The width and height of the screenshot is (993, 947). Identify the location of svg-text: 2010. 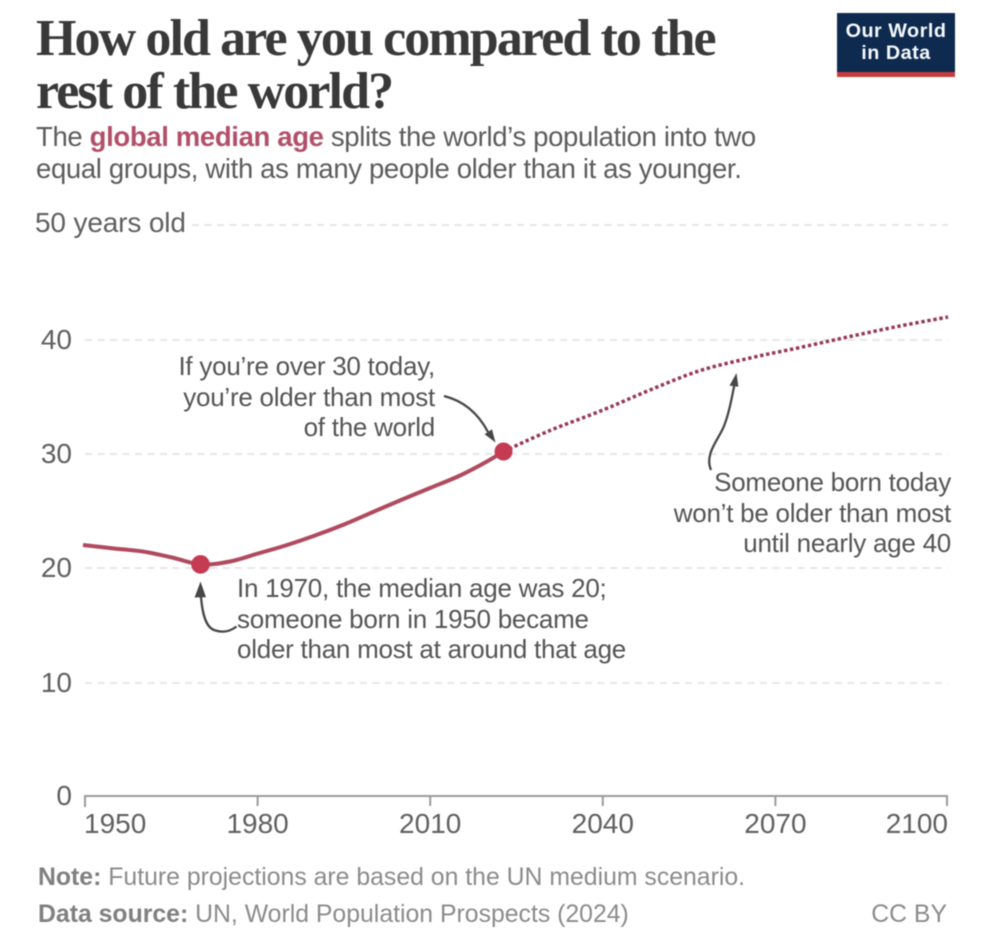
(430, 823).